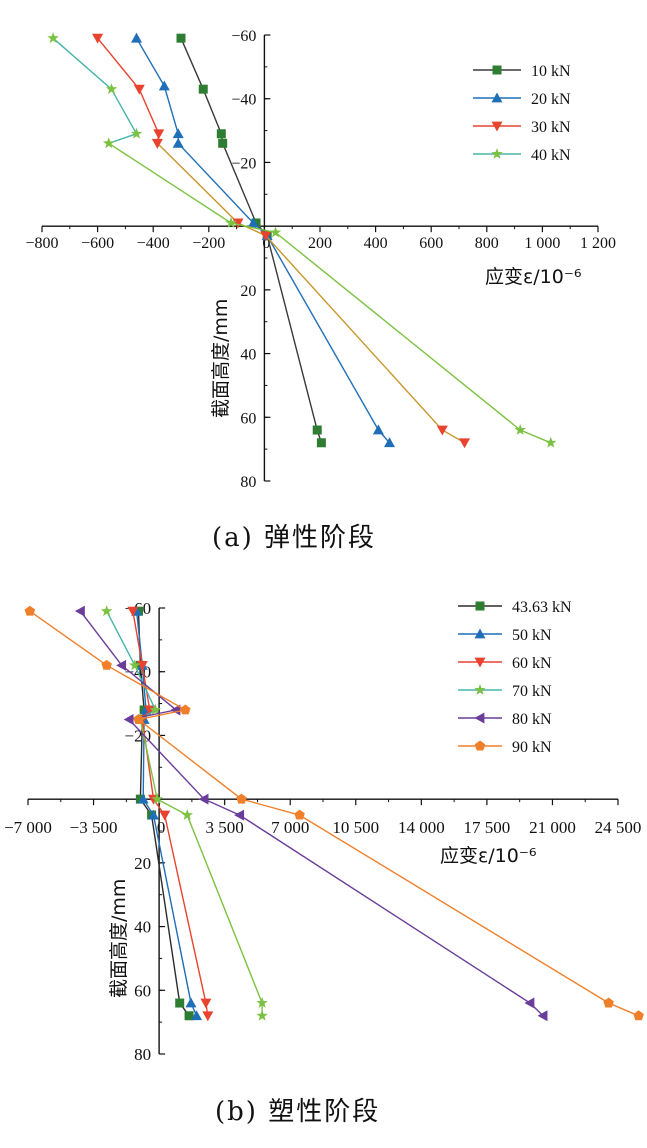  I want to click on x-tick-label: −400, so click(153, 243).